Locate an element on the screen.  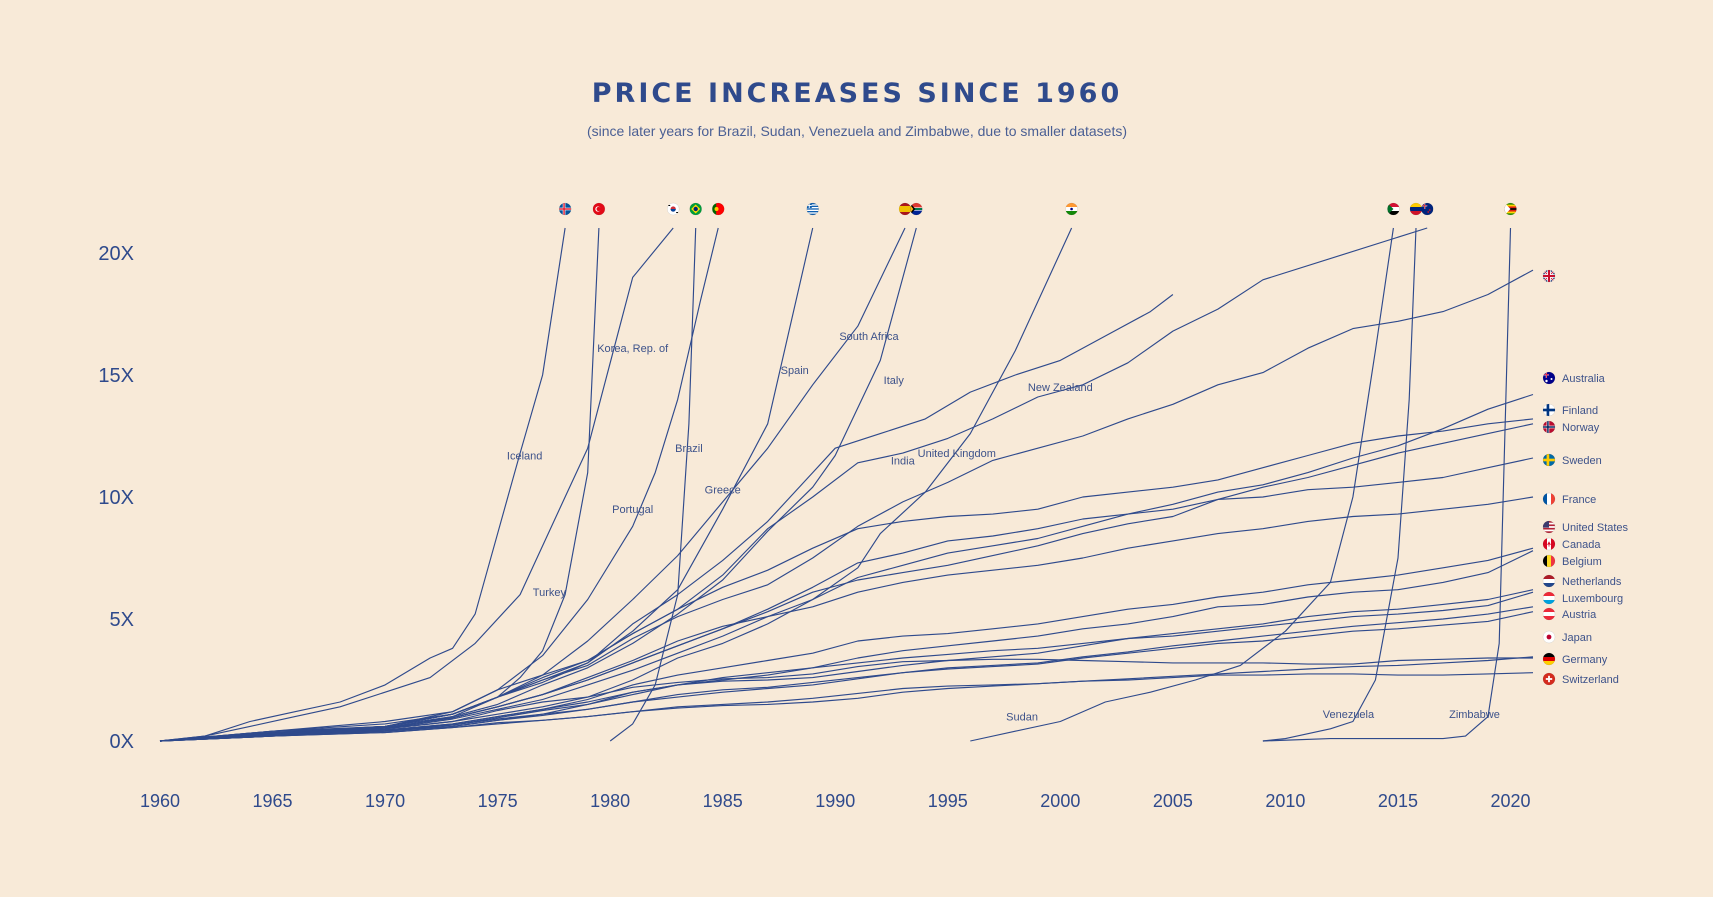
zimbabwe-line is located at coordinates (1387, 484).